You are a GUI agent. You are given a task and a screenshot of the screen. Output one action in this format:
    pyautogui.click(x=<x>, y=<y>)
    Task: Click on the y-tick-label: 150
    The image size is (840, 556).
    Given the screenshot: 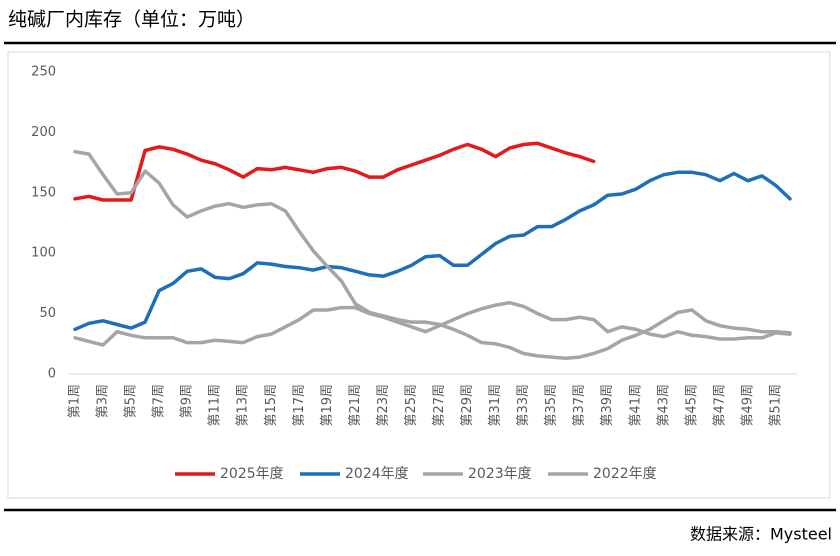 What is the action you would take?
    pyautogui.click(x=43, y=192)
    